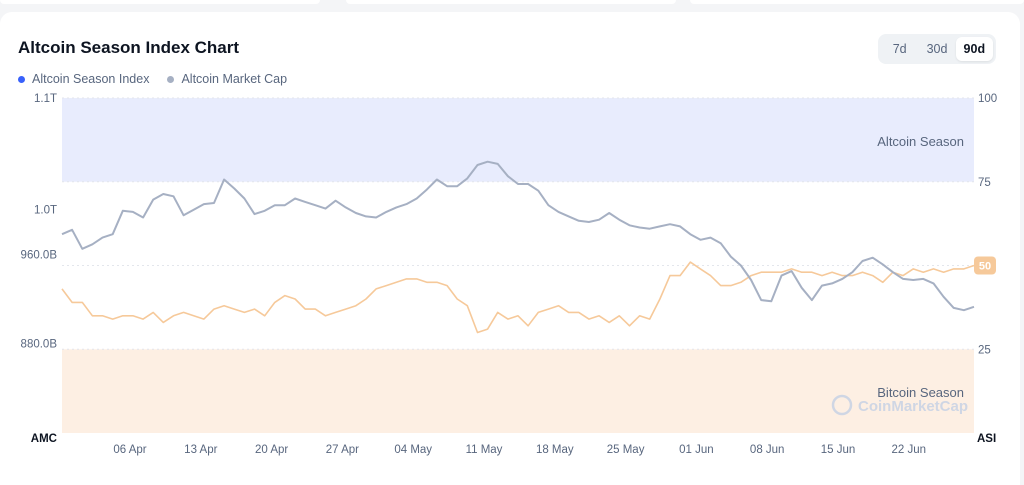  Describe the element at coordinates (200, 450) in the screenshot. I see `x-tick-1: 13 Apr` at that location.